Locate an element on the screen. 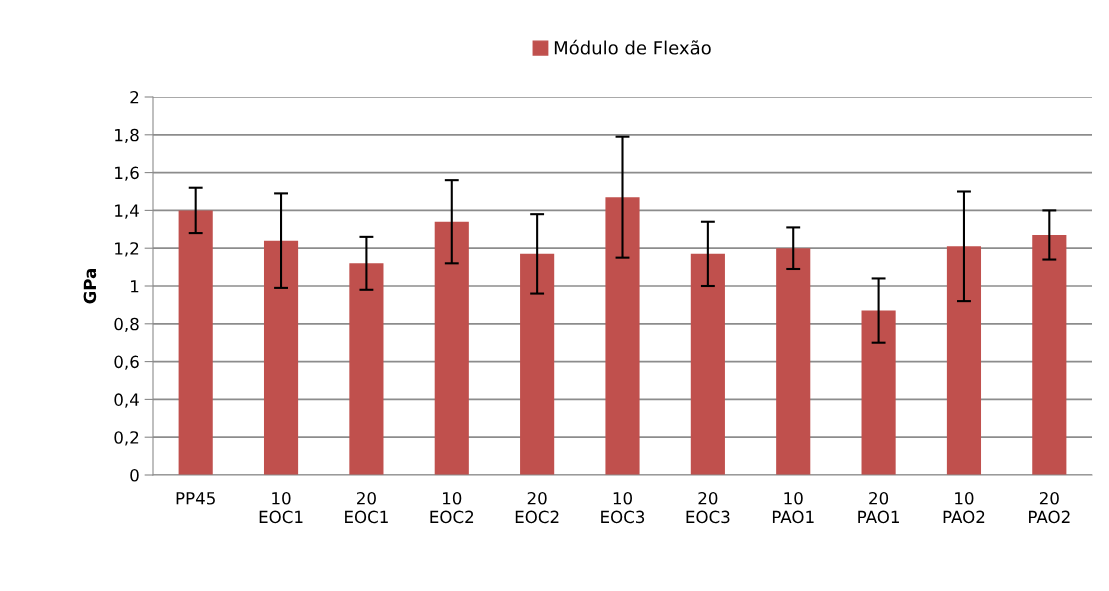 The width and height of the screenshot is (1109, 591). y-tick-label: 0,2 is located at coordinates (126, 438).